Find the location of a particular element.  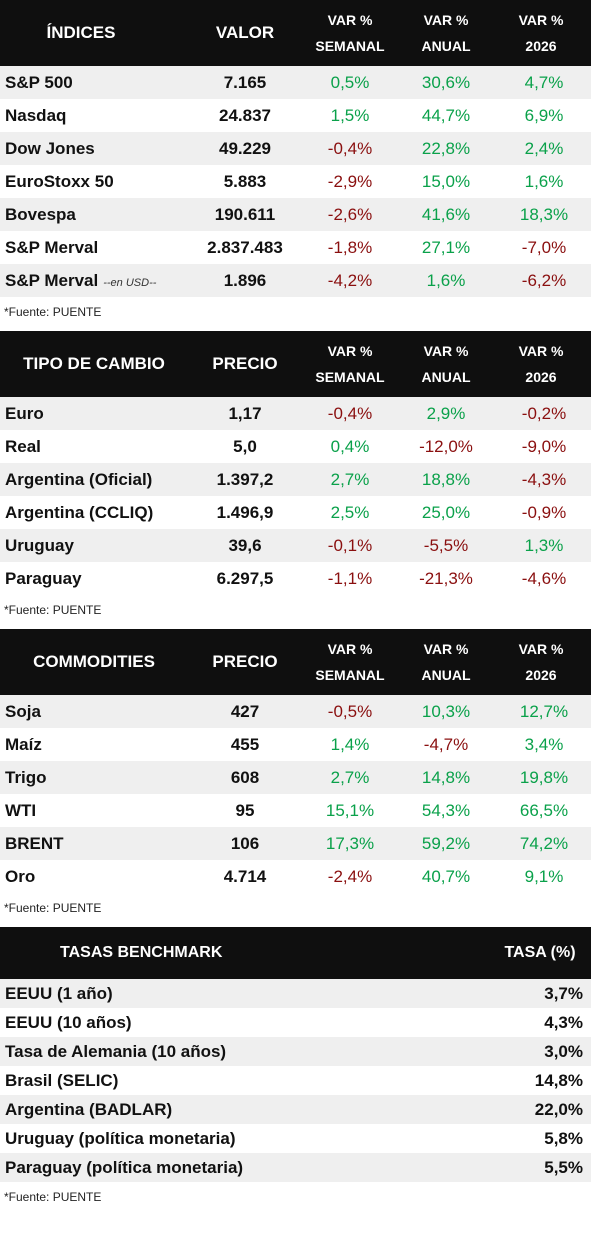

table-row: WTI 95 15,1% 54,3% 66,5% is located at coordinates (295, 810).